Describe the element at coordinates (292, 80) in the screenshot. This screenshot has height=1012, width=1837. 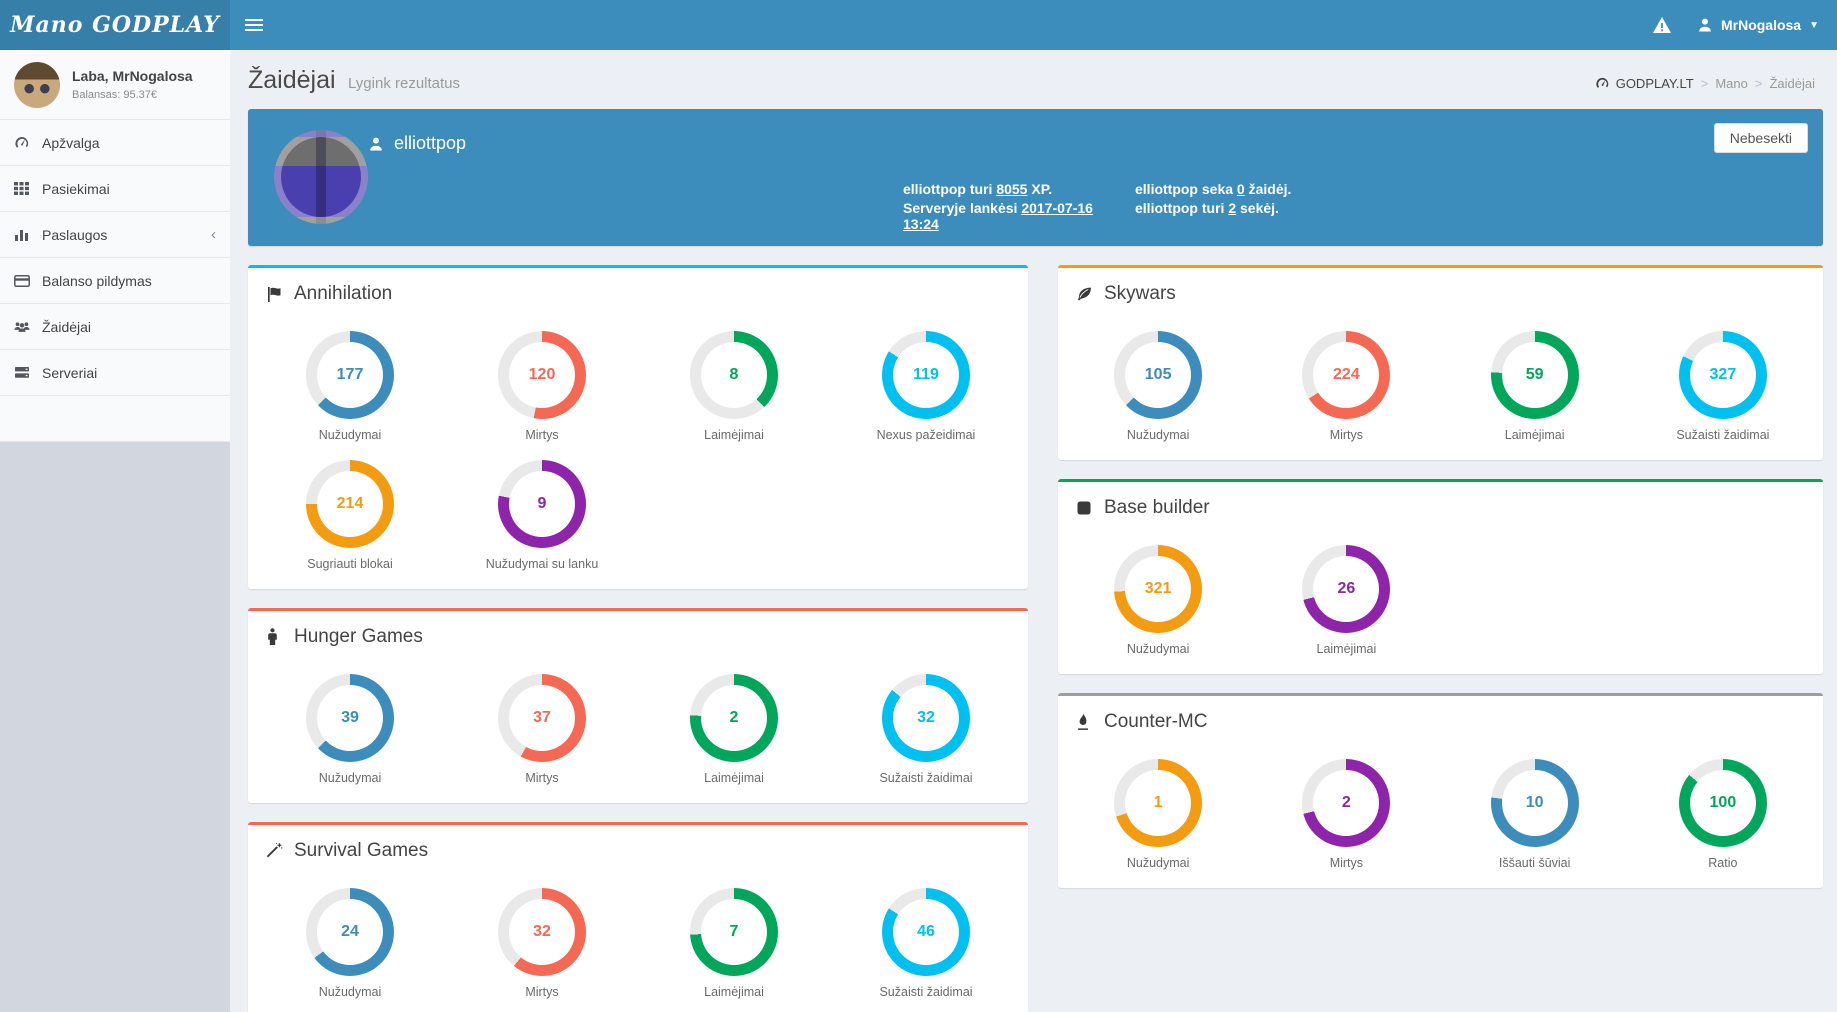
I see `page-title: Žaidėjai` at that location.